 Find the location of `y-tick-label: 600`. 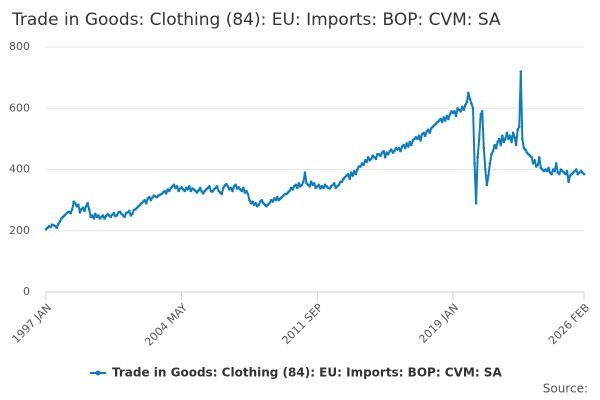

y-tick-label: 600 is located at coordinates (19, 107).